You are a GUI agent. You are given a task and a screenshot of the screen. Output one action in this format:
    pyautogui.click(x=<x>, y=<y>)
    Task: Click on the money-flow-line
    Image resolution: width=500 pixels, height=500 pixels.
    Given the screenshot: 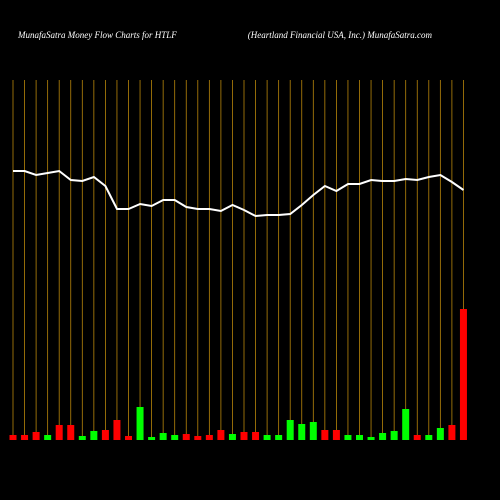 What is the action you would take?
    pyautogui.click(x=239, y=193)
    